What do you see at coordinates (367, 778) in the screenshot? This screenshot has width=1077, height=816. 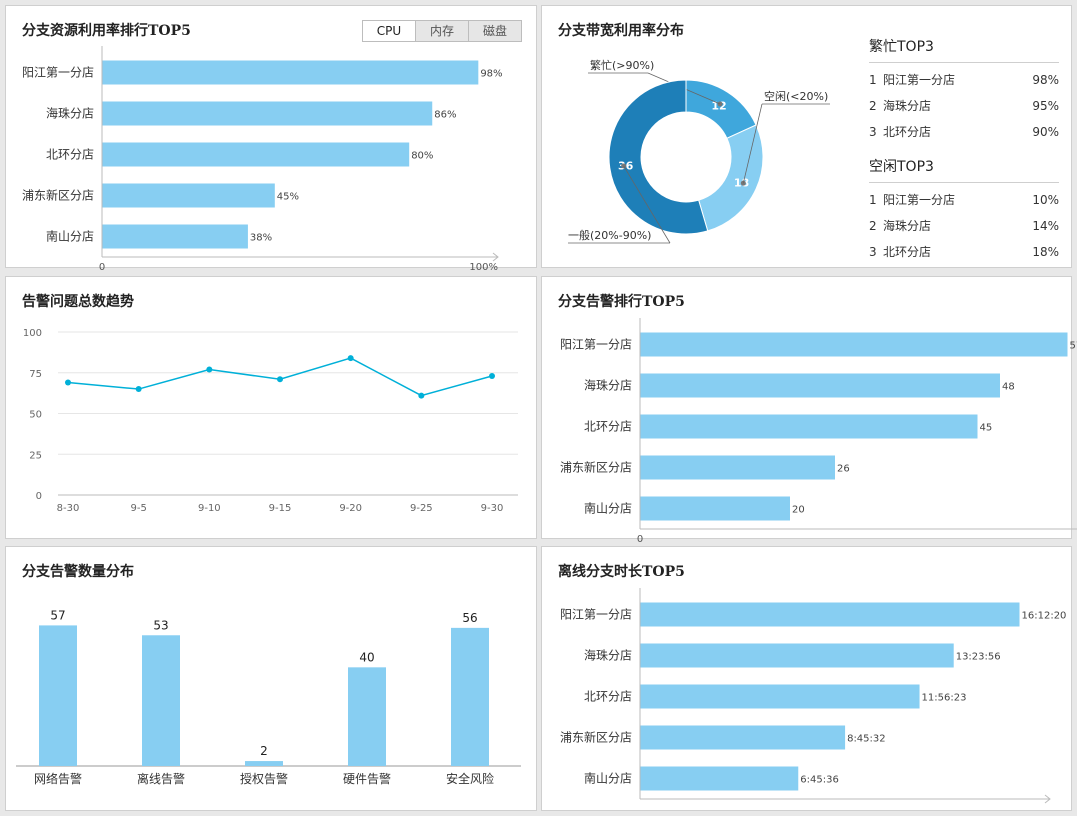 I see `category-label: 硬件告警` at bounding box center [367, 778].